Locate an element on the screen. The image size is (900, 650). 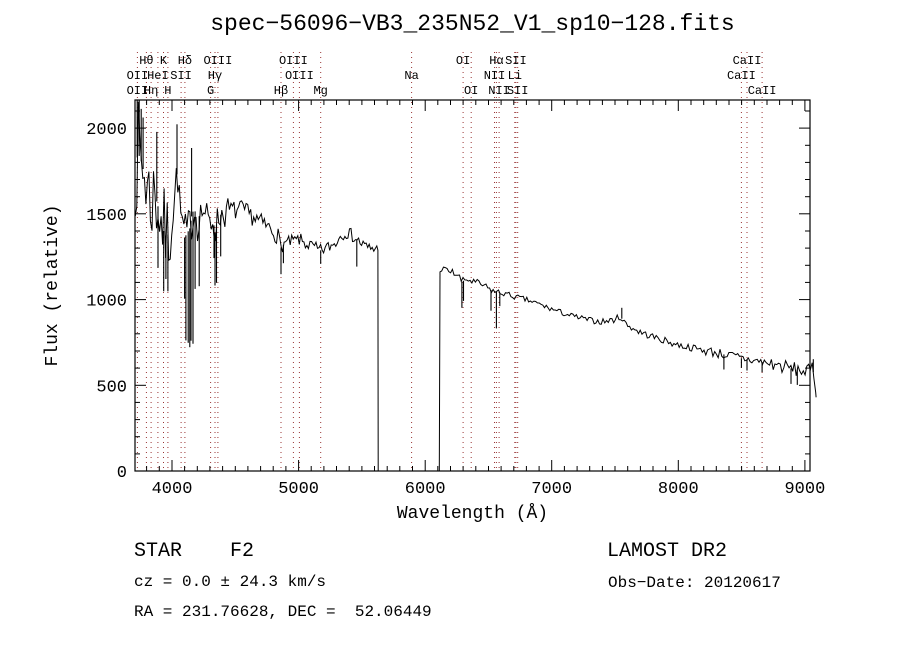
survey-label: LAMOST DR2 is located at coordinates (667, 551).